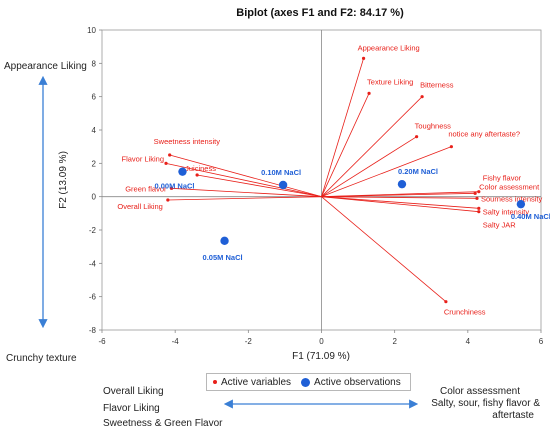  Describe the element at coordinates (142, 158) in the screenshot. I see `variable-label: Flavor Liking` at that location.